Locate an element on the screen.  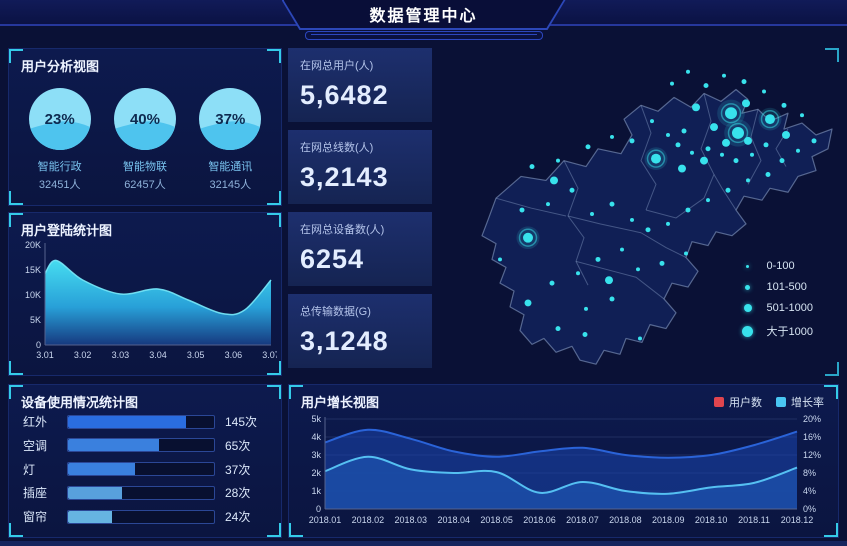
right-tick: 20% is located at coordinates (812, 419).